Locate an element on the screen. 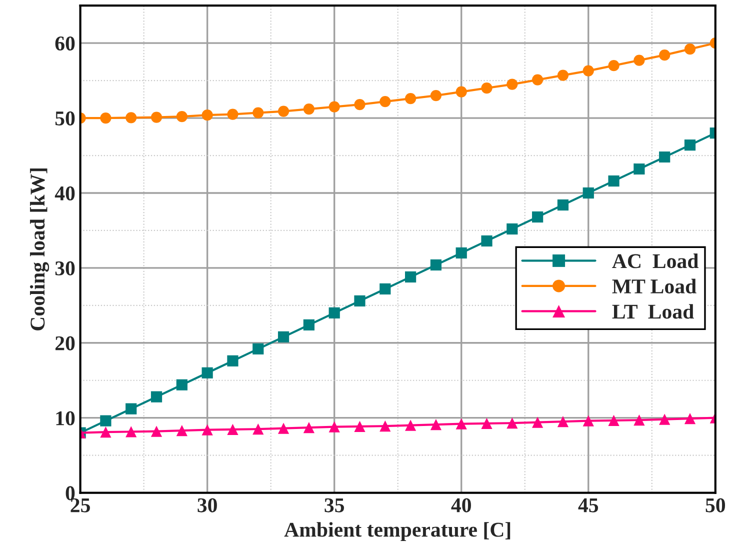 This screenshot has height=560, width=730. y-tick-label: 10 is located at coordinates (65, 418).